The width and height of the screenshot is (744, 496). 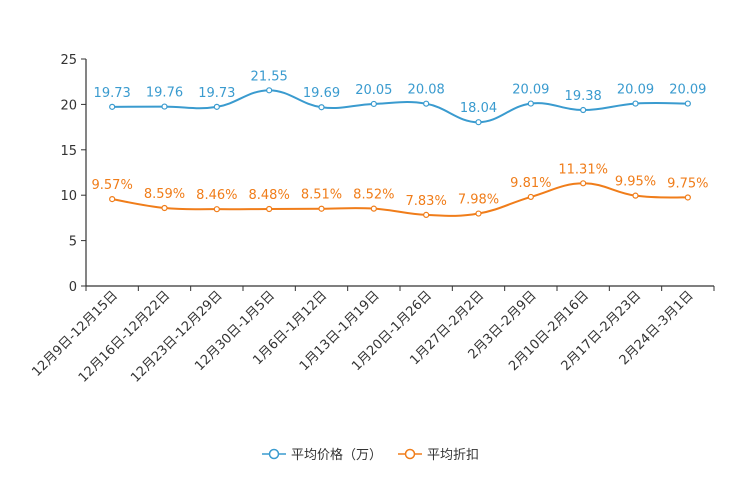 I want to click on y-tick-label: 5, so click(x=73, y=242).